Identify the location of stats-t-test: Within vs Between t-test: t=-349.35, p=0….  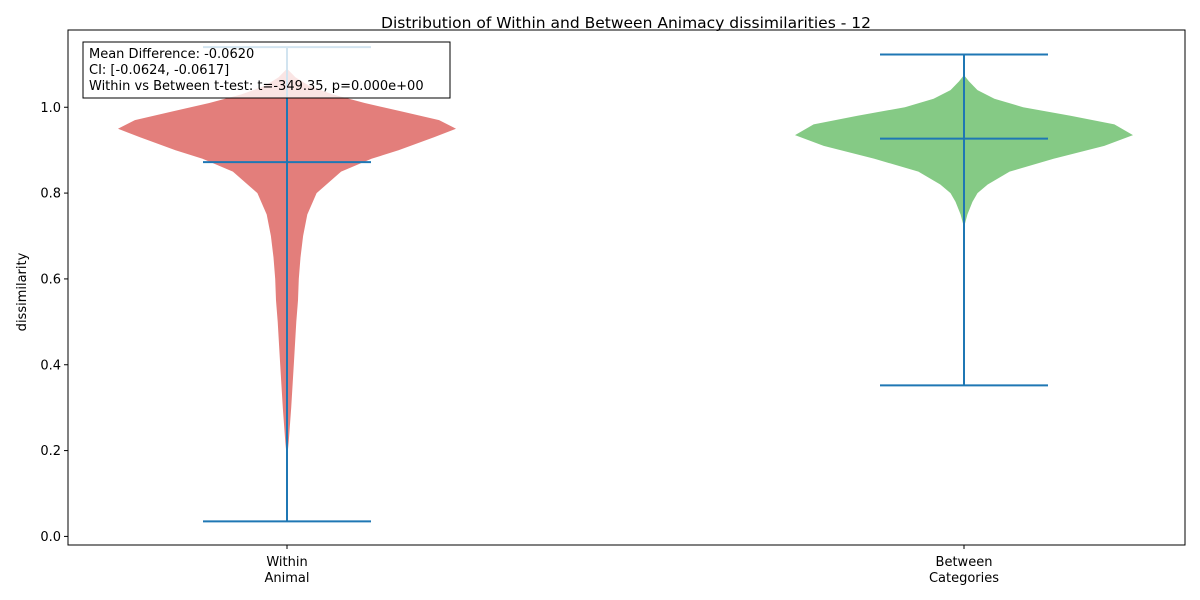
(256, 86).